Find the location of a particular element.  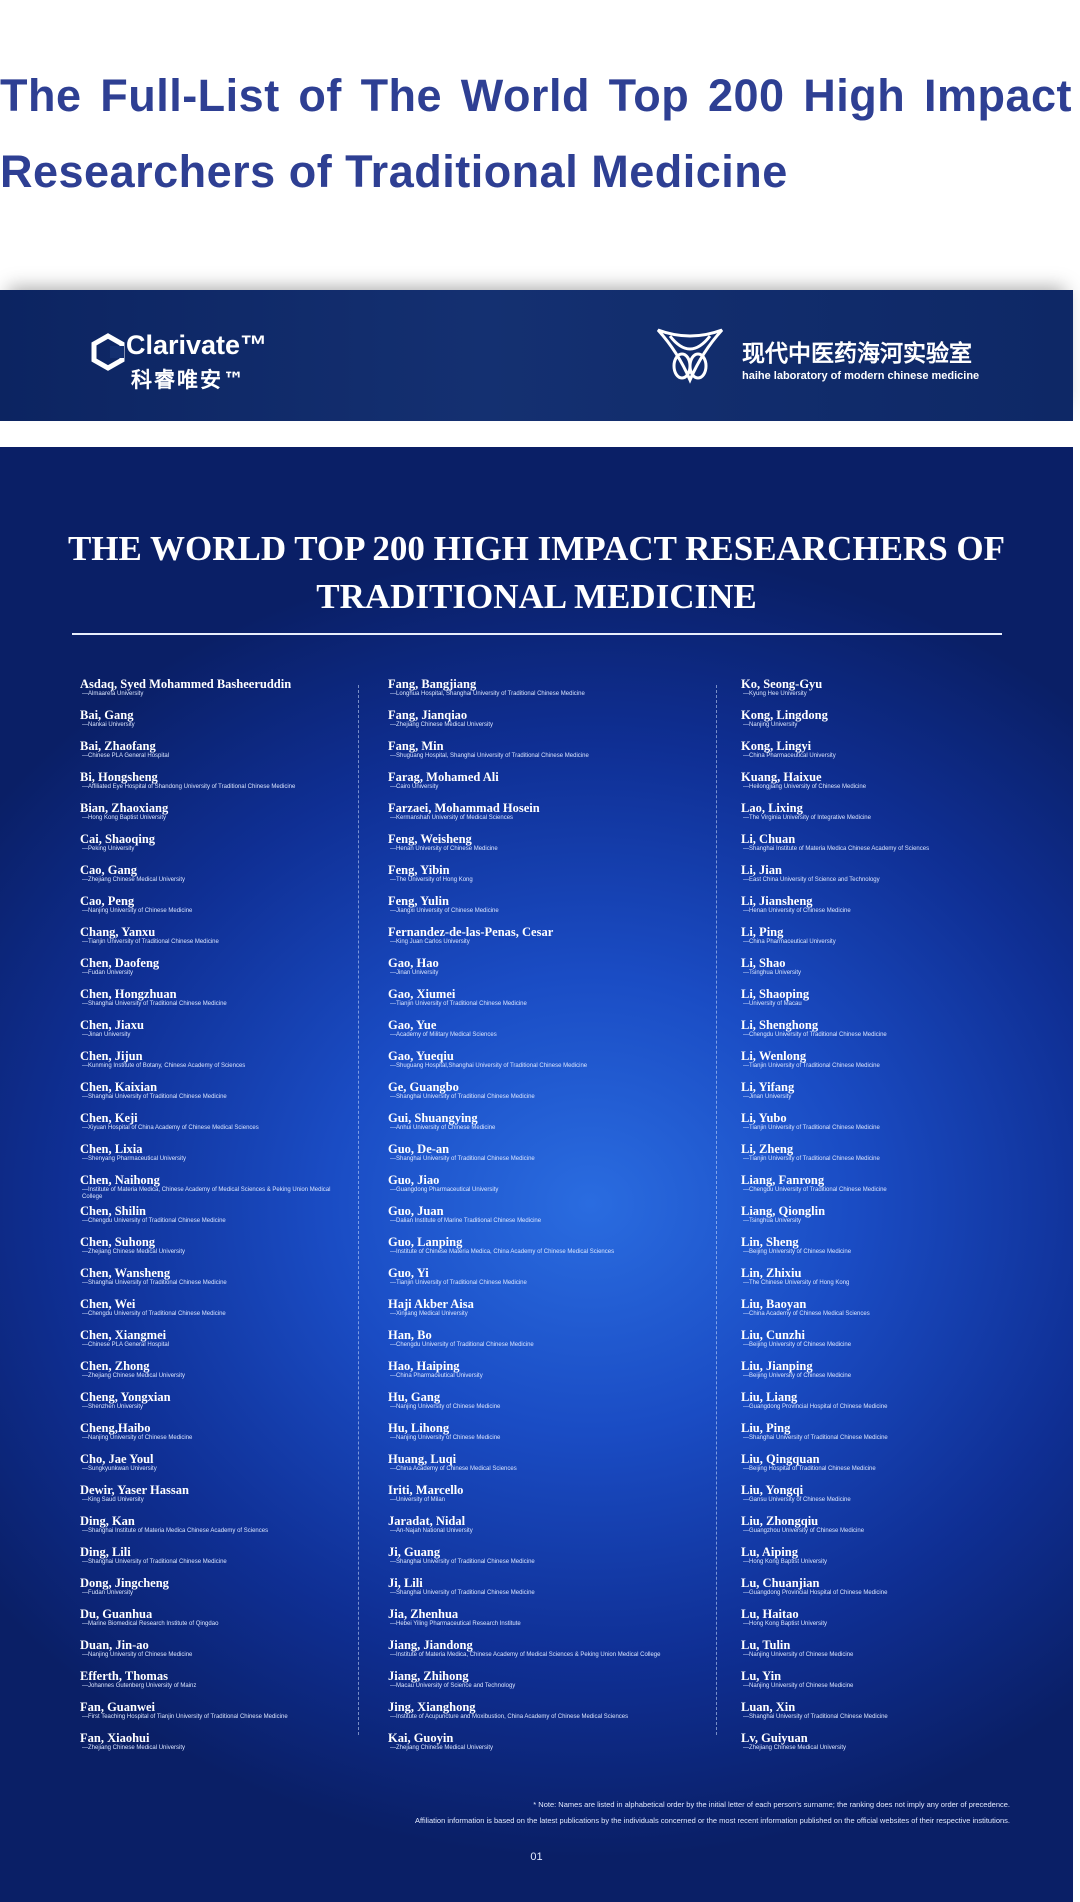

researcher-entry: Farag, Mohamed Ali —Cairo University is located at coordinates (545, 785).